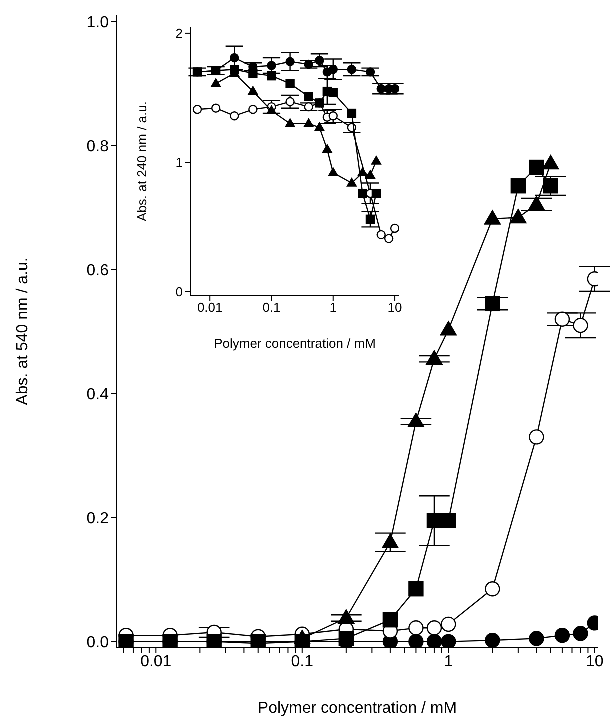  What do you see at coordinates (98, 395) in the screenshot?
I see `y-tick-label: 0.4` at bounding box center [98, 395].